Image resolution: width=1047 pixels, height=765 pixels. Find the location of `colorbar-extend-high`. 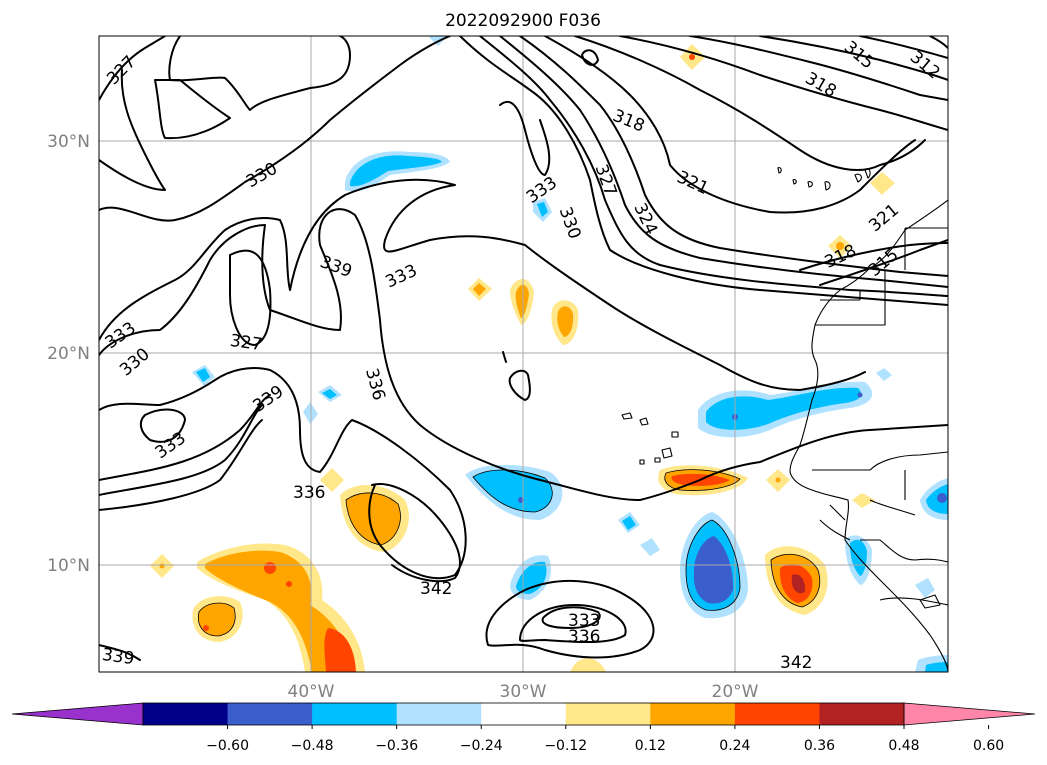

colorbar-extend-high is located at coordinates (969, 714).